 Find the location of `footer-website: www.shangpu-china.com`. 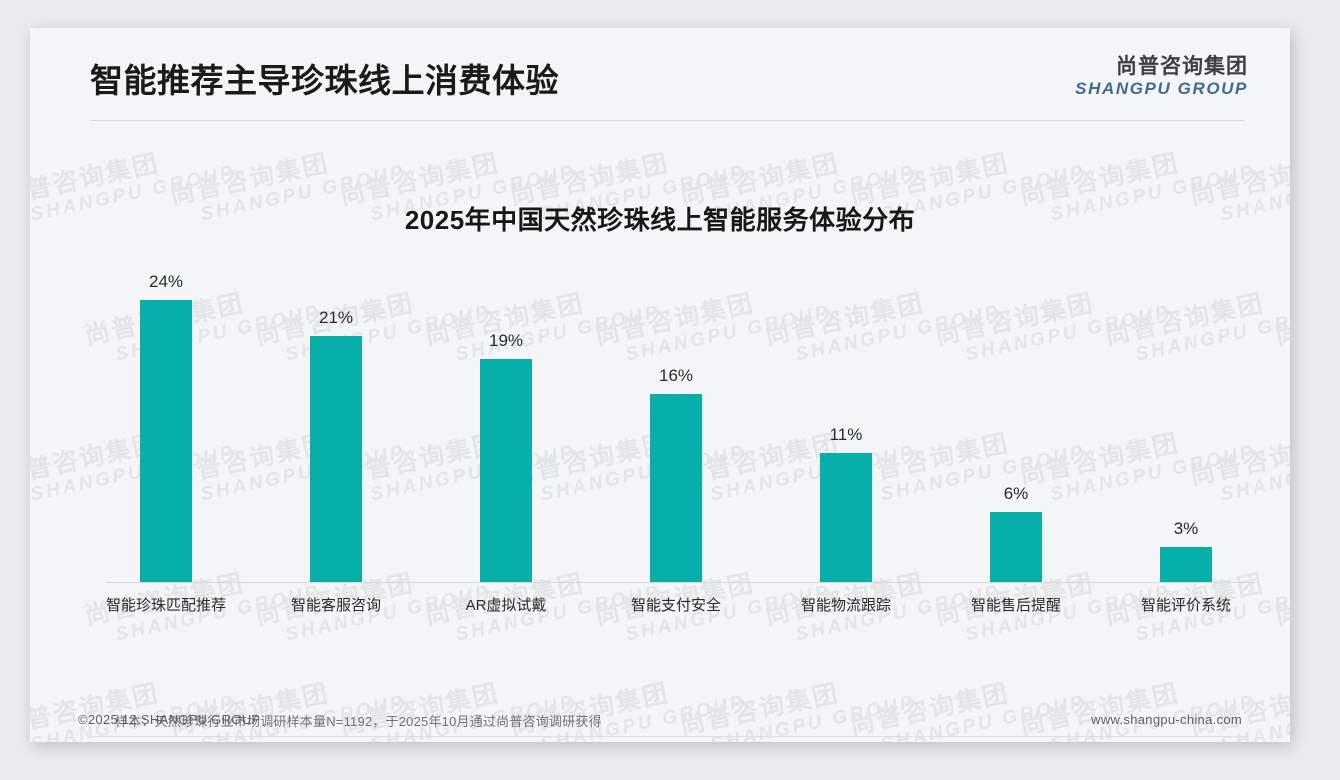

footer-website: www.shangpu-china.com is located at coordinates (1166, 719).